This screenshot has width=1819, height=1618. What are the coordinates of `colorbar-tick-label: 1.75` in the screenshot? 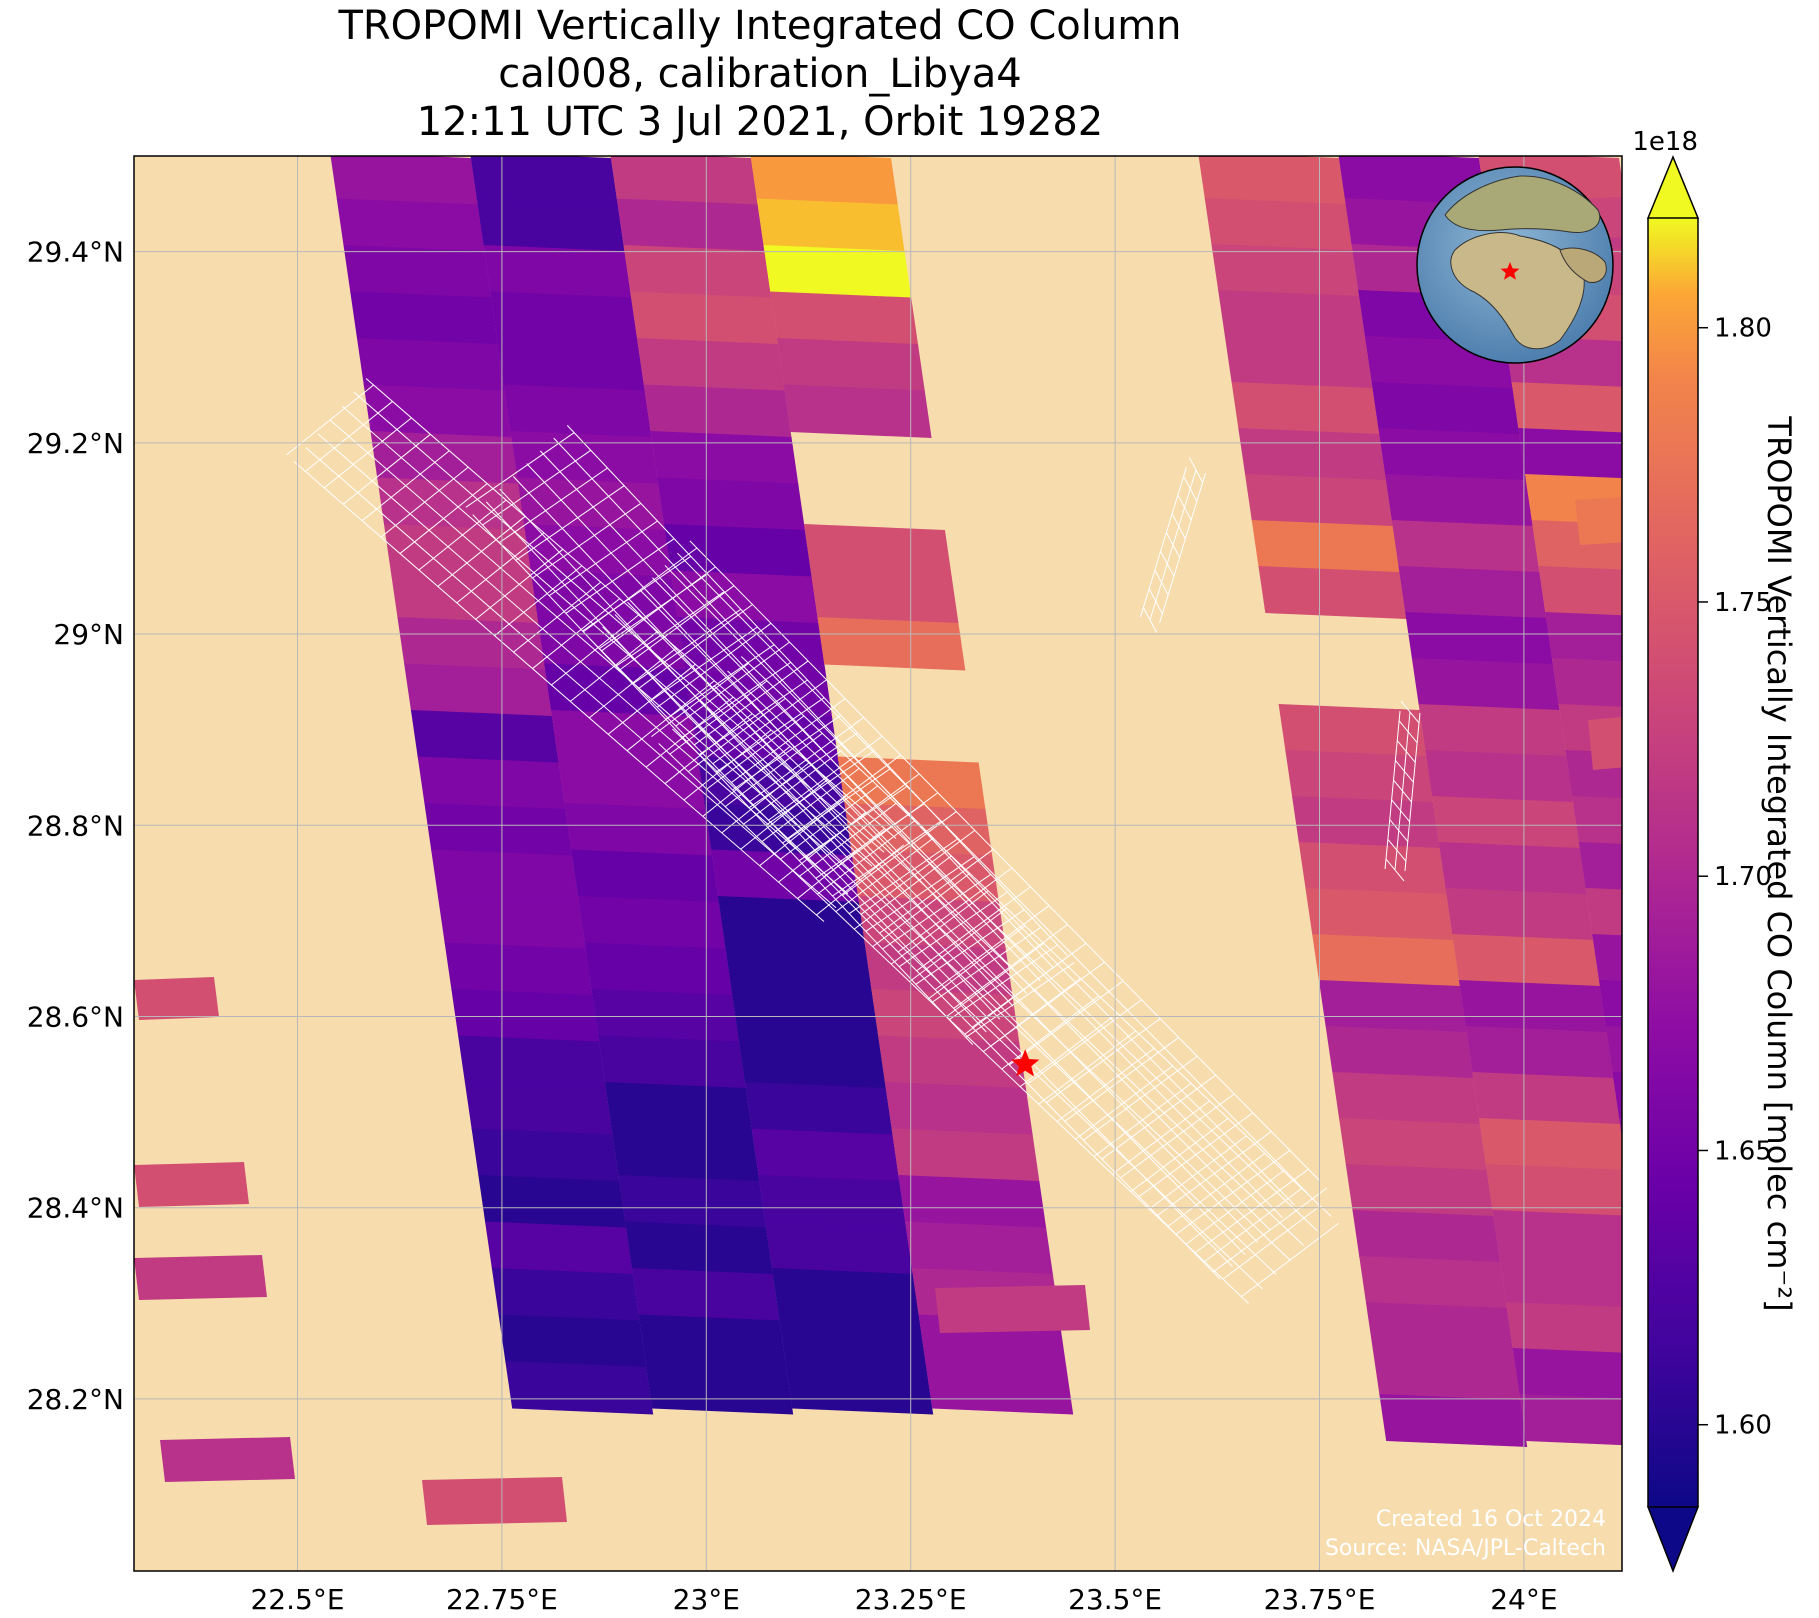 It's located at (1743, 603).